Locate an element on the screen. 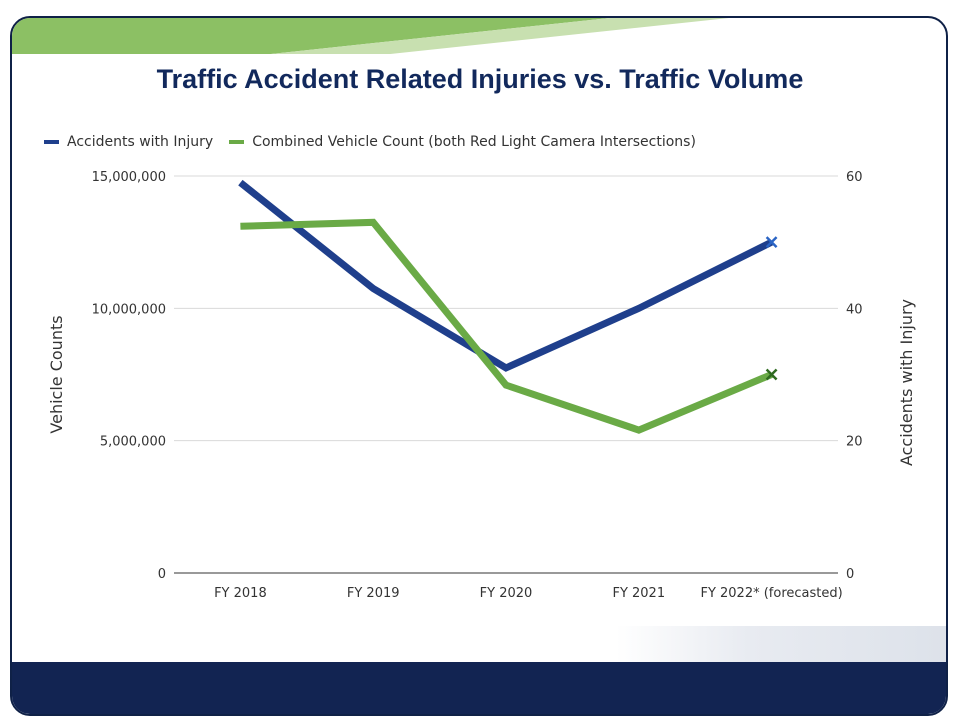 The width and height of the screenshot is (960, 724). legend-item-accidents: Accidents with Injury is located at coordinates (128, 142).